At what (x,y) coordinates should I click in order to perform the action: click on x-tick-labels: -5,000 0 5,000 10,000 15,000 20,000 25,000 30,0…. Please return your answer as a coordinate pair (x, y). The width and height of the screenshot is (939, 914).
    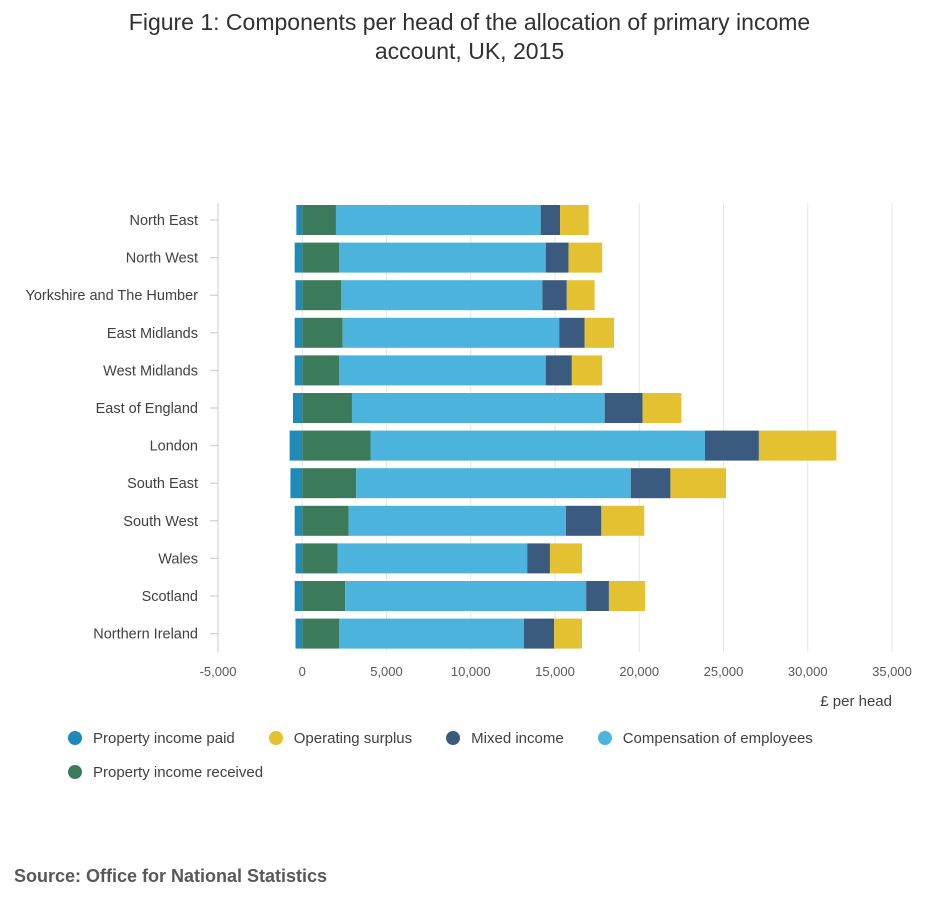
    Looking at the image, I should click on (556, 671).